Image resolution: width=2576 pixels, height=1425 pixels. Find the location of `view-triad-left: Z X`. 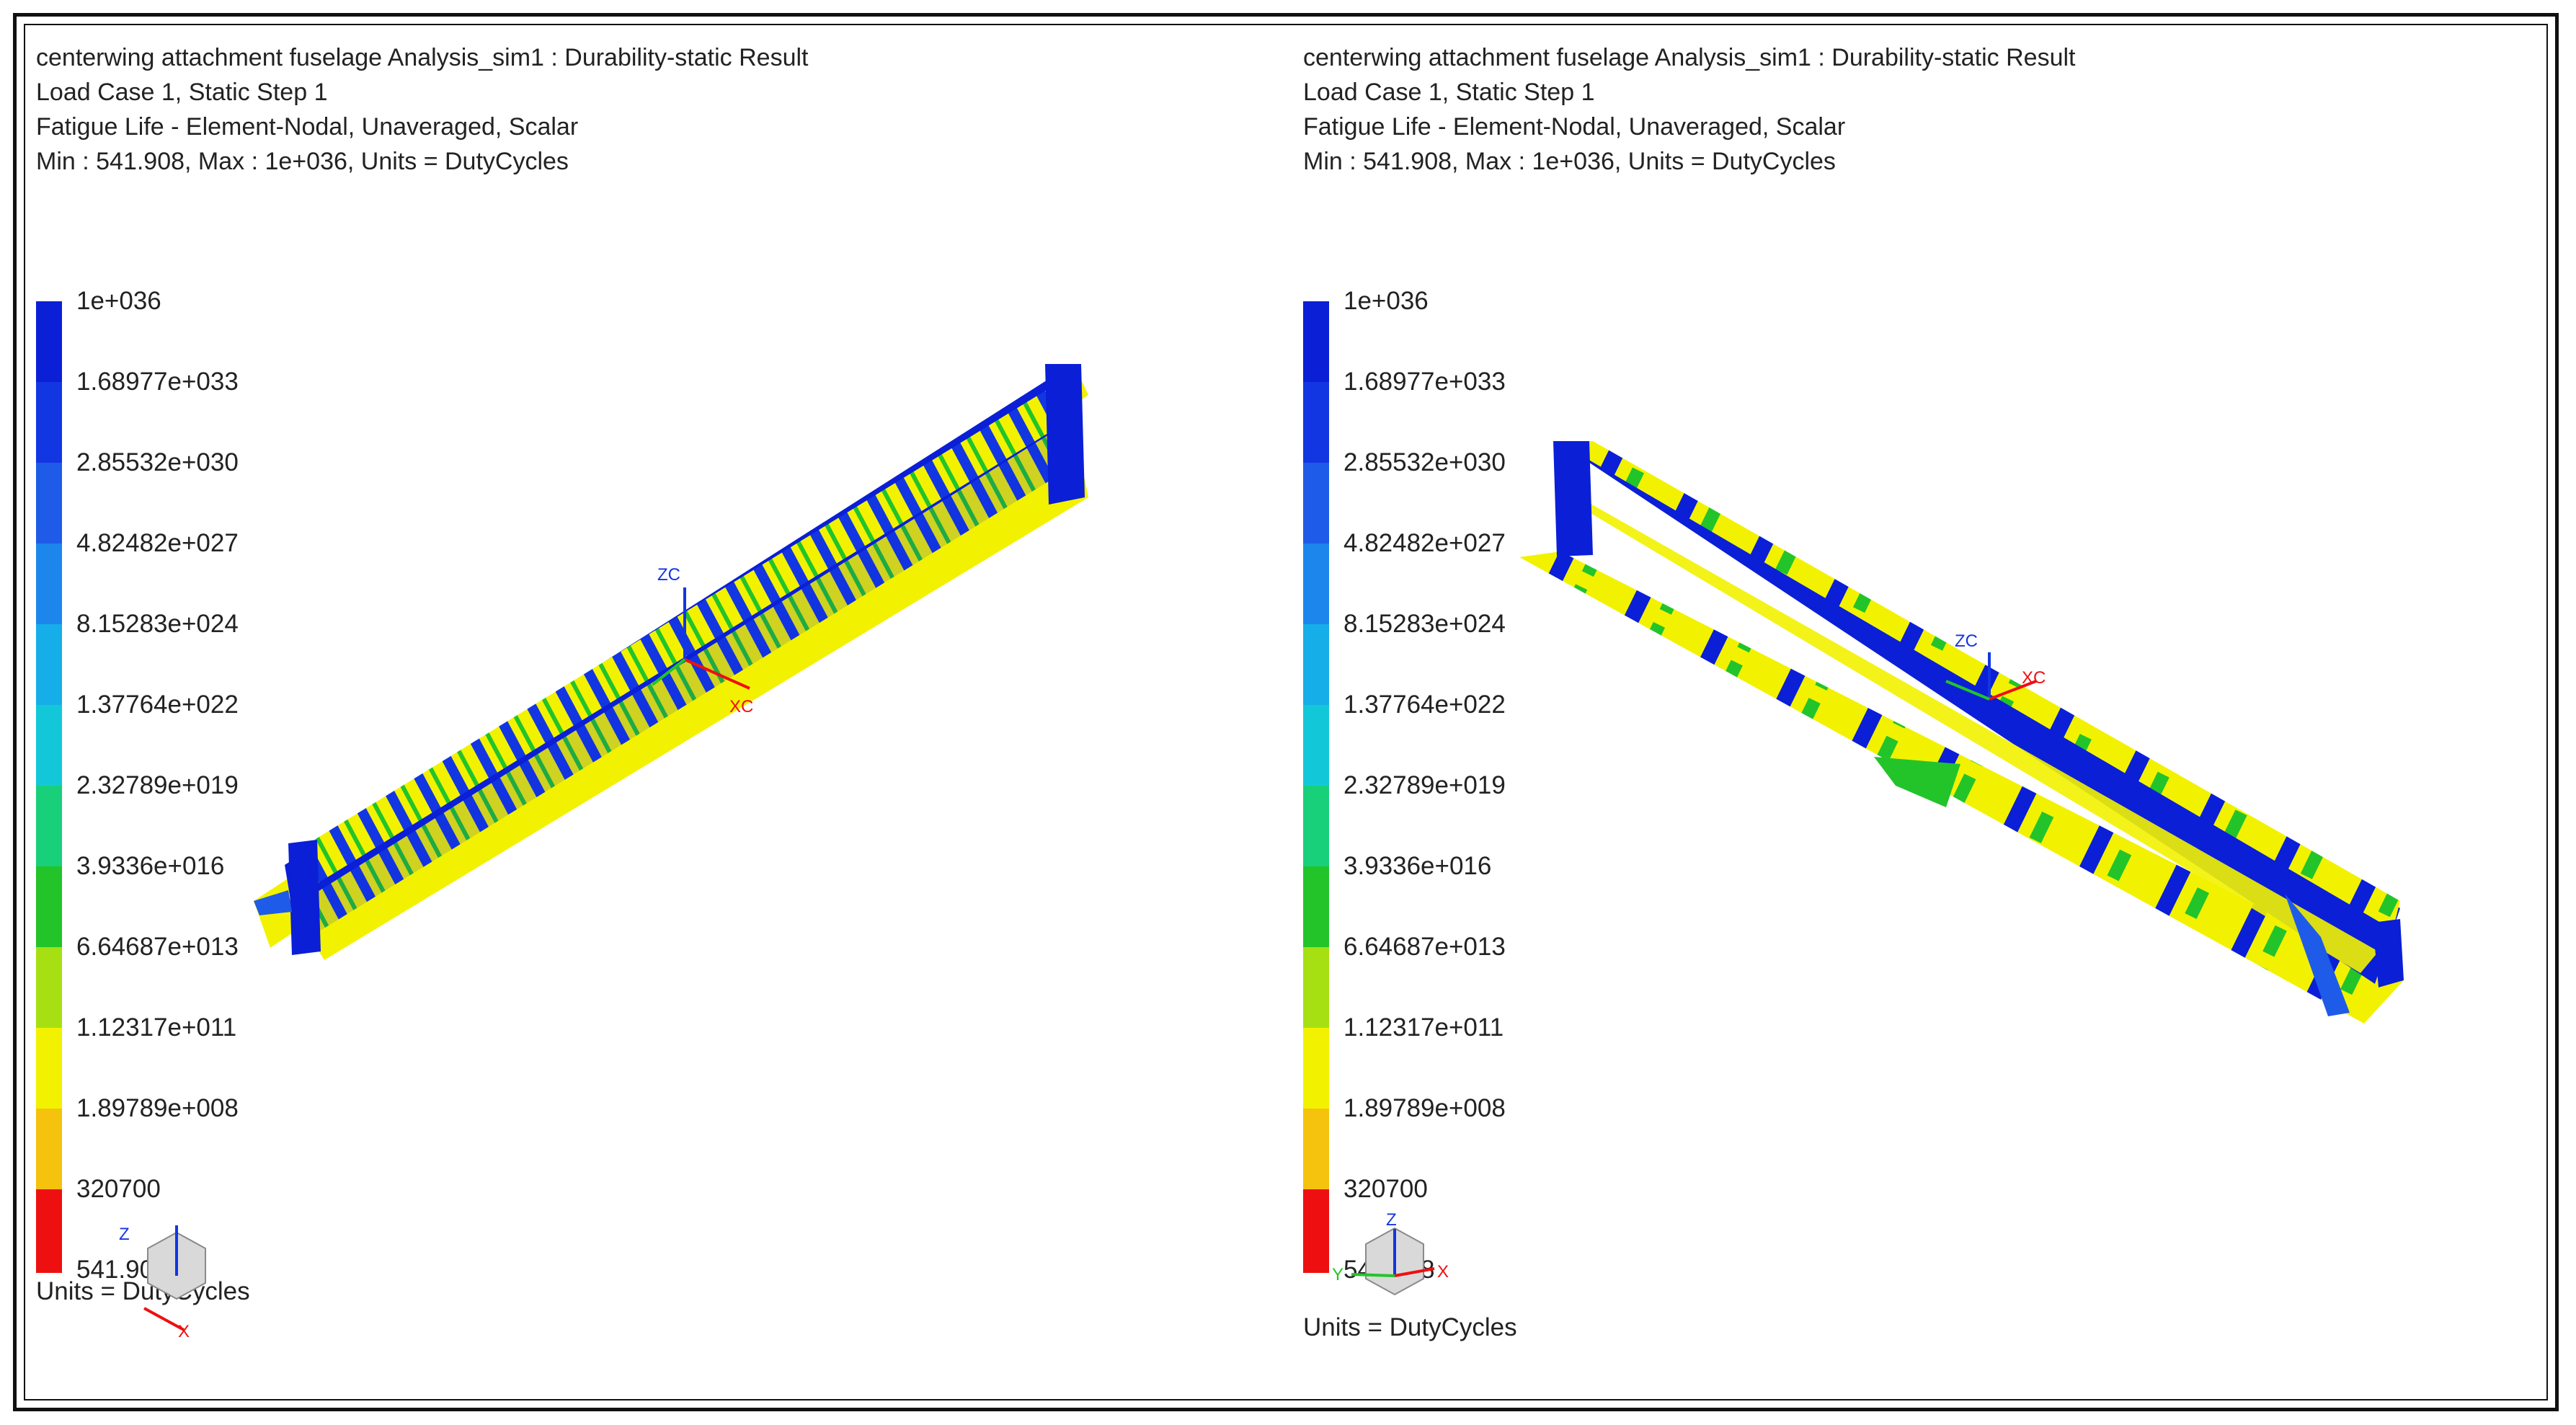

view-triad-left: Z X is located at coordinates (162, 1283).